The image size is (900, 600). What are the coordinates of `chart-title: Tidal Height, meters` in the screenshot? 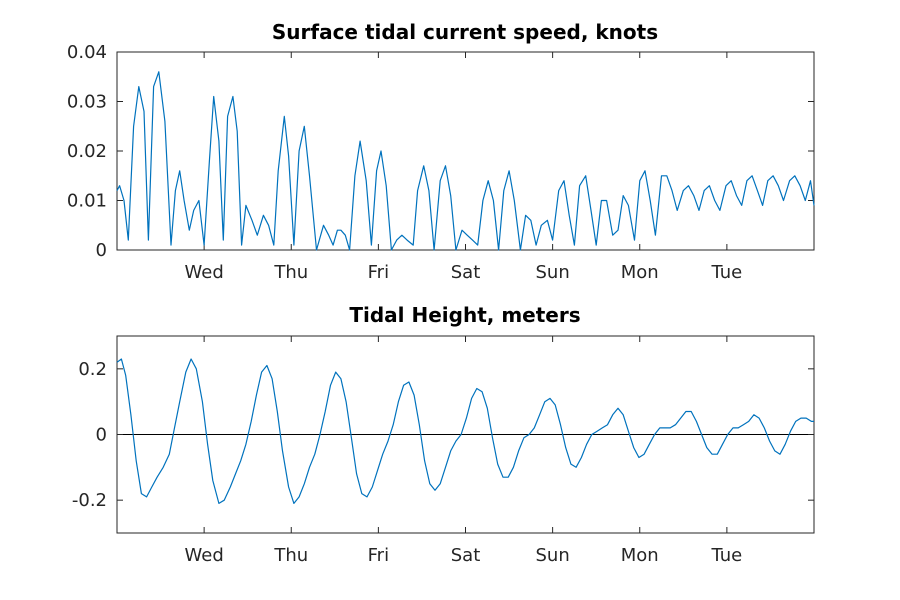 It's located at (464, 315).